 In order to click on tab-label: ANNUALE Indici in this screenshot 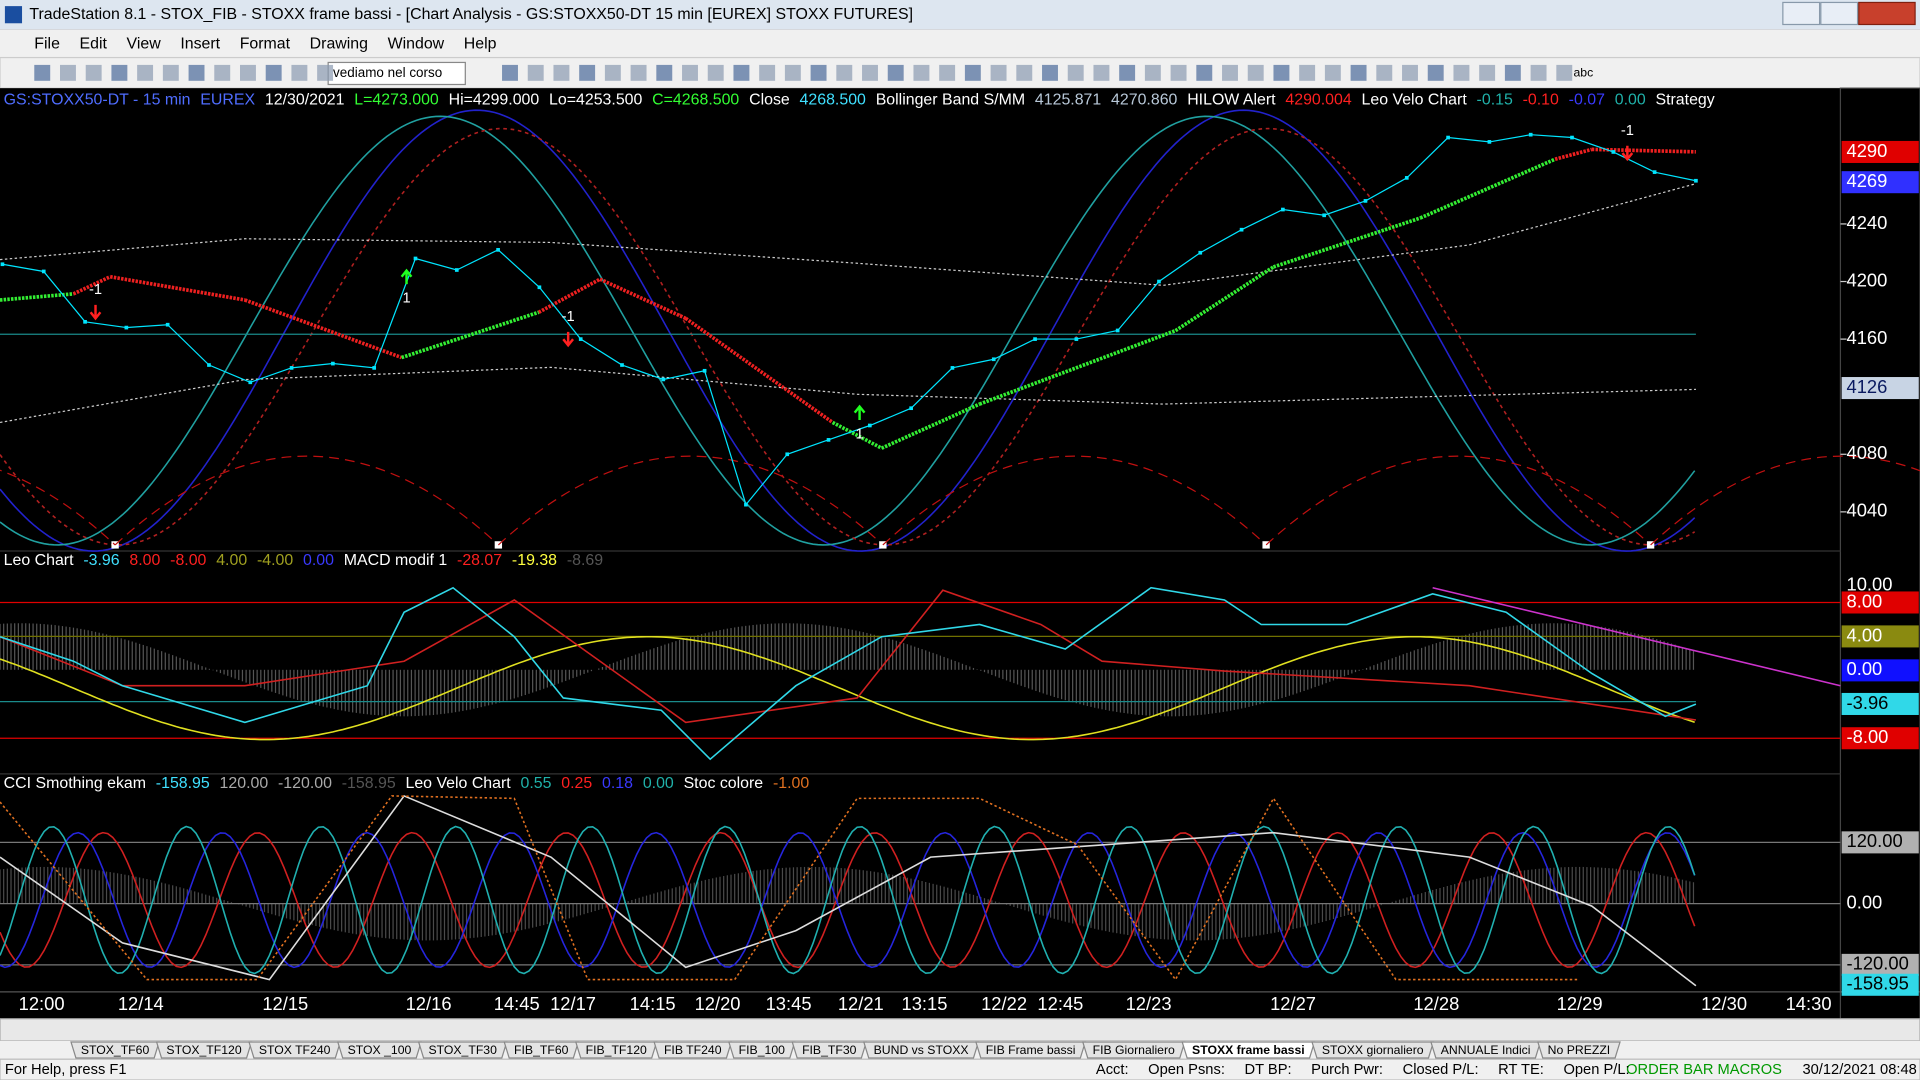, I will do `click(1486, 1050)`.